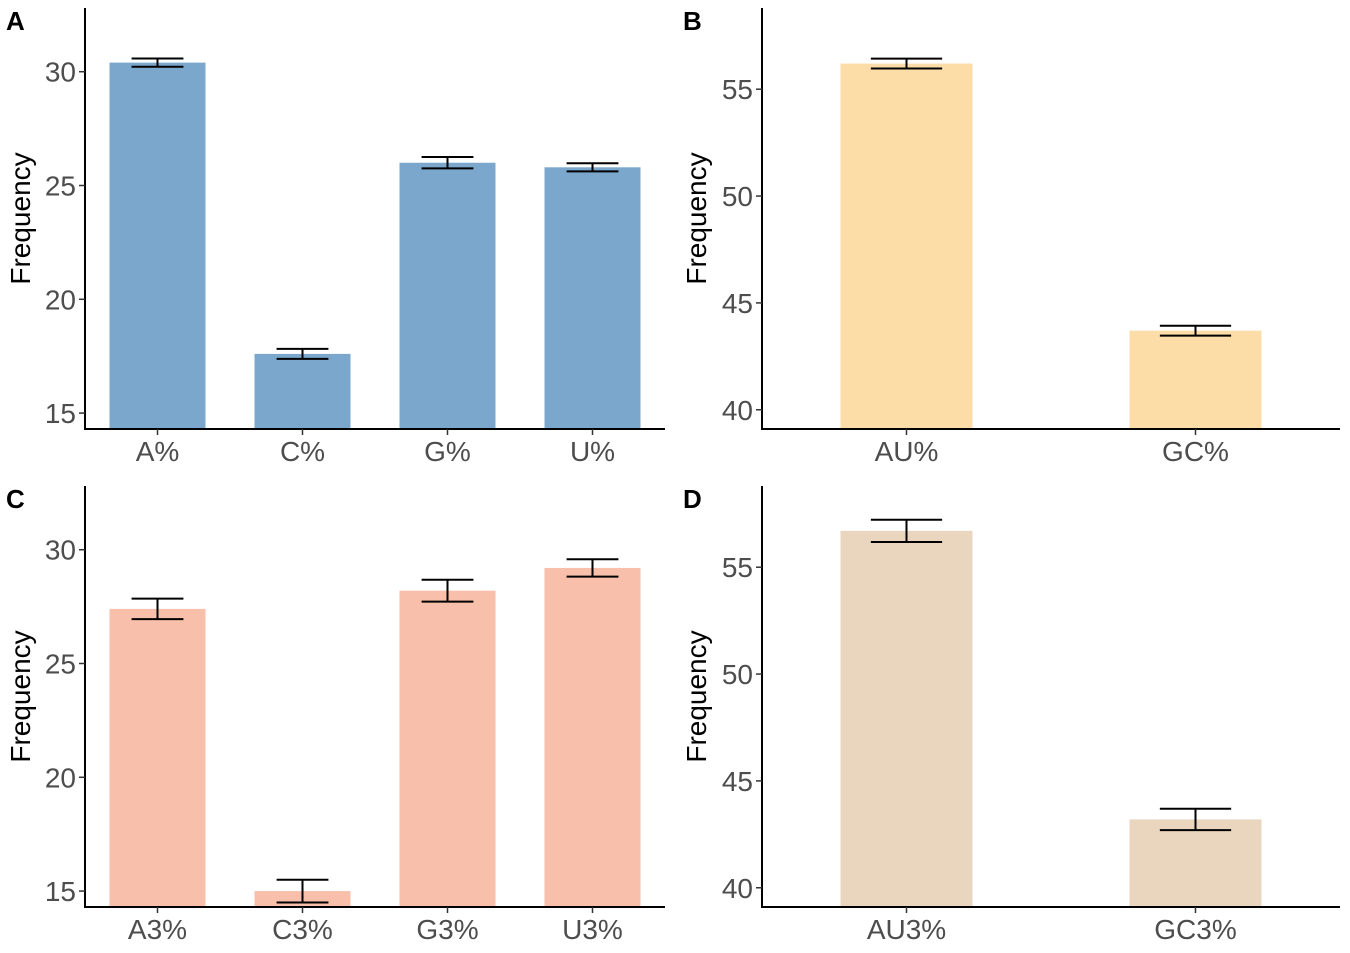 The height and width of the screenshot is (953, 1350). What do you see at coordinates (302, 891) in the screenshot?
I see `error-bar-C3%` at bounding box center [302, 891].